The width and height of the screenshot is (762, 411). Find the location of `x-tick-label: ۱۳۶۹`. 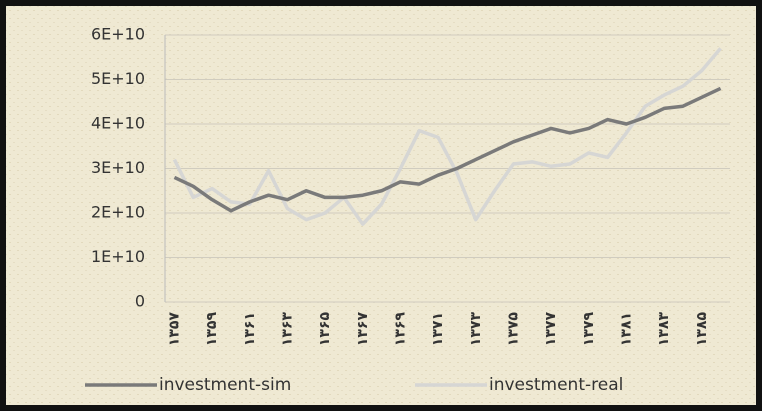

x-tick-label: ۱۳۶۹ is located at coordinates (400, 329).